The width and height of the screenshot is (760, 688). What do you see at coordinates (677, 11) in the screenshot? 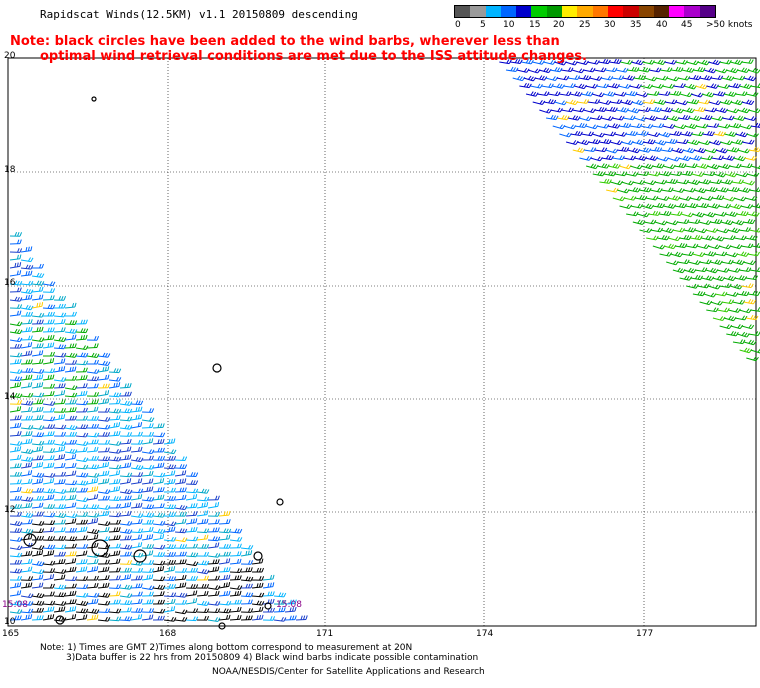
I see `legend-swatch` at bounding box center [677, 11].